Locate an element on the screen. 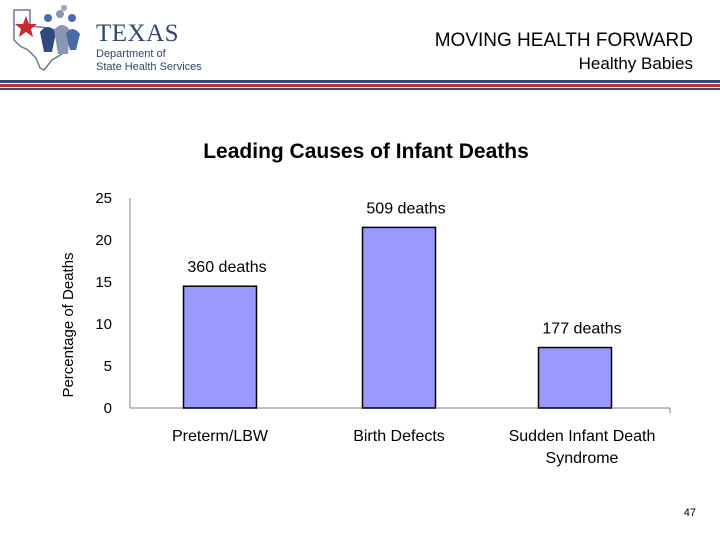 The image size is (720, 540). x-tick-label: Birth Defects is located at coordinates (399, 436).